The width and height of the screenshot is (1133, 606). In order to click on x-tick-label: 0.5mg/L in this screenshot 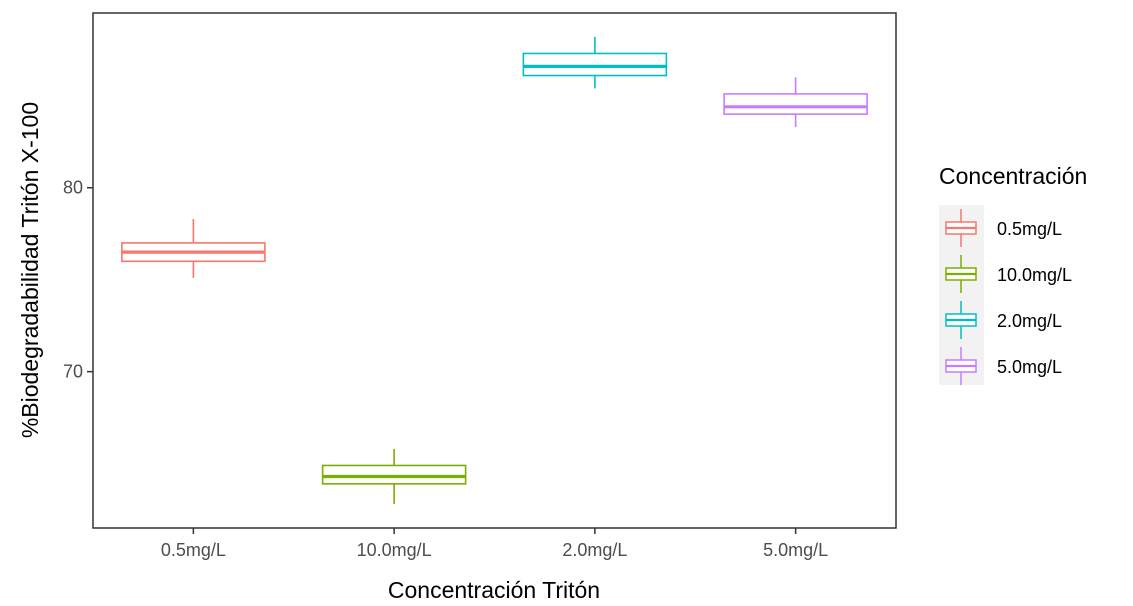, I will do `click(193, 550)`.